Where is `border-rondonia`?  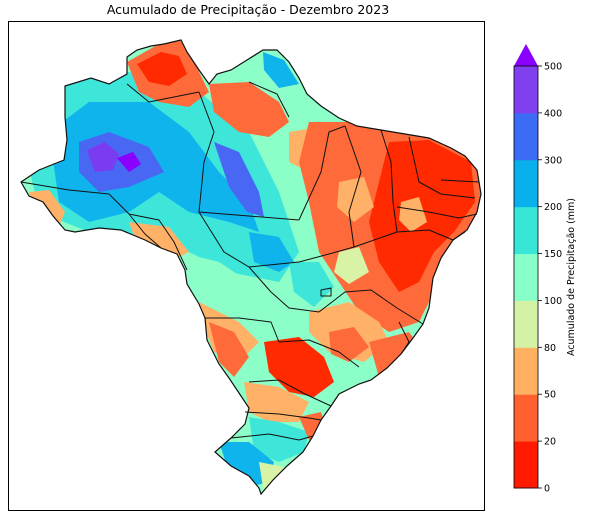 border-rondonia is located at coordinates (158, 242).